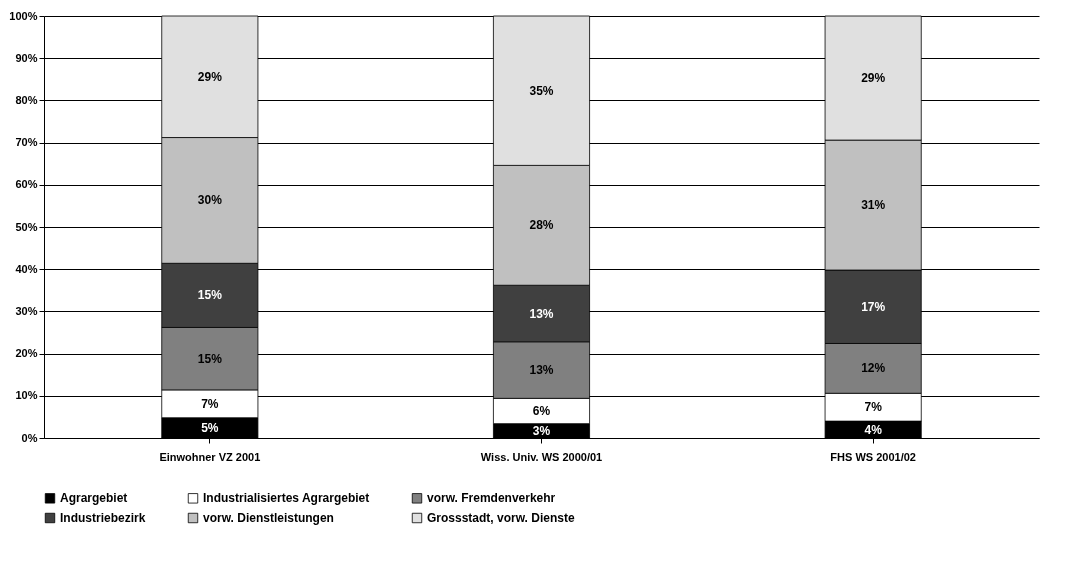 The width and height of the screenshot is (1083, 561). Describe the element at coordinates (541, 410) in the screenshot. I see `data-label: 6%` at that location.